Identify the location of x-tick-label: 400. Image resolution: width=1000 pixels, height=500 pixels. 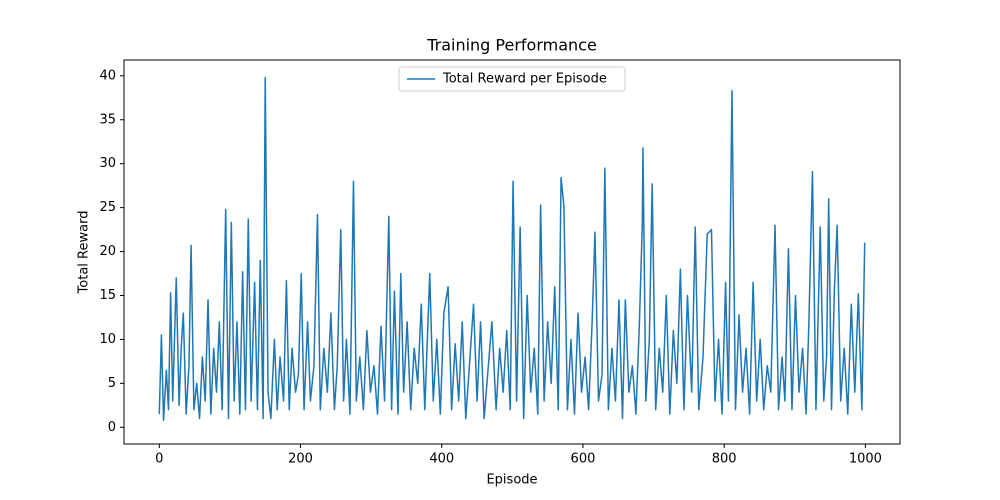
(441, 459).